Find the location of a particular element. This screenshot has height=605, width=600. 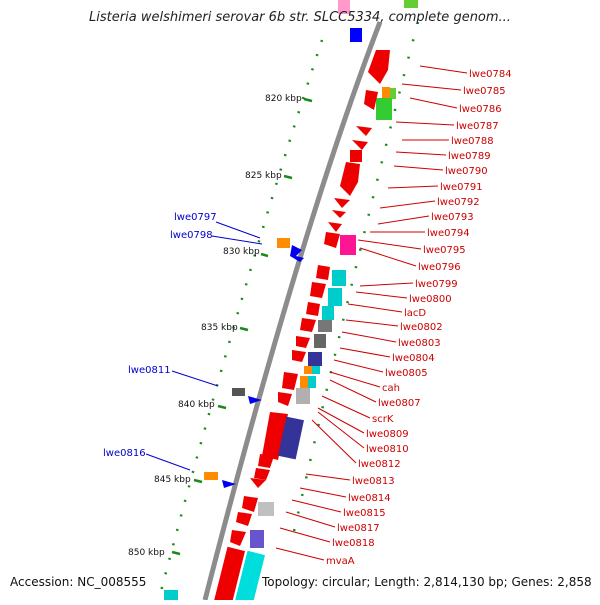

gene-label-lwe0816: lwe0816 is located at coordinates (124, 453).